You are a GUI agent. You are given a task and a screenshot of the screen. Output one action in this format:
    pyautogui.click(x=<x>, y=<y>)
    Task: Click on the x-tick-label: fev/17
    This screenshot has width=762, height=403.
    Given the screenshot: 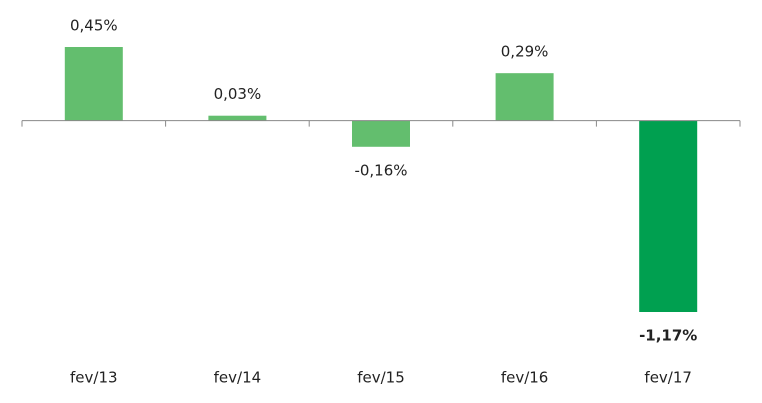 What is the action you would take?
    pyautogui.click(x=668, y=378)
    